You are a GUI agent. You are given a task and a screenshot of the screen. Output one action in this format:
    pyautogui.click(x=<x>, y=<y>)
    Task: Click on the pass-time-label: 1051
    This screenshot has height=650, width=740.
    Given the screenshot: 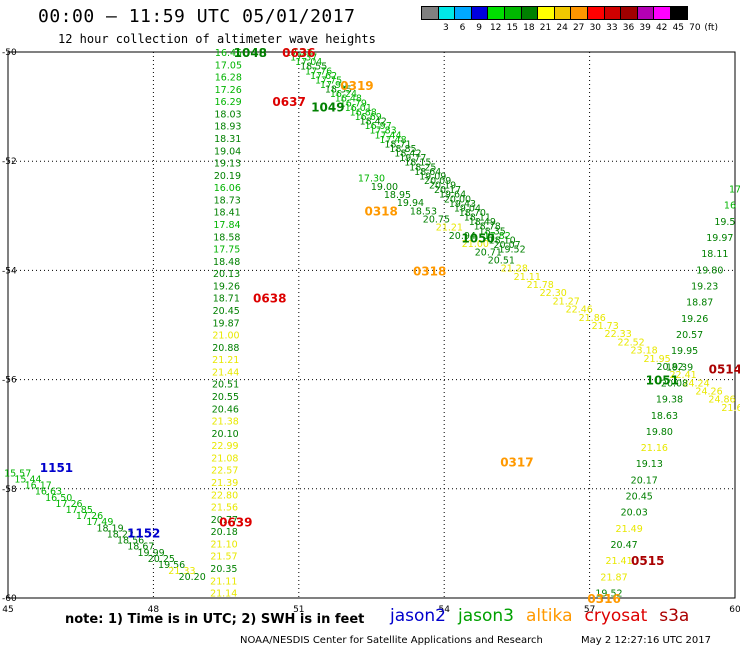 What is the action you would take?
    pyautogui.click(x=662, y=381)
    